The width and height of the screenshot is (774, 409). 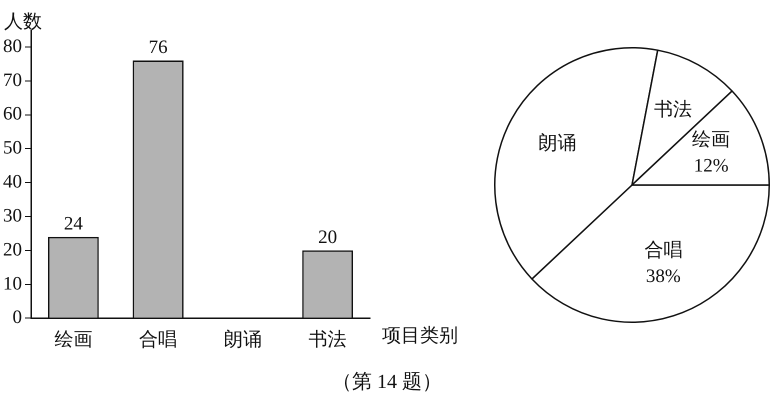 What do you see at coordinates (158, 47) in the screenshot?
I see `data-label: 76` at bounding box center [158, 47].